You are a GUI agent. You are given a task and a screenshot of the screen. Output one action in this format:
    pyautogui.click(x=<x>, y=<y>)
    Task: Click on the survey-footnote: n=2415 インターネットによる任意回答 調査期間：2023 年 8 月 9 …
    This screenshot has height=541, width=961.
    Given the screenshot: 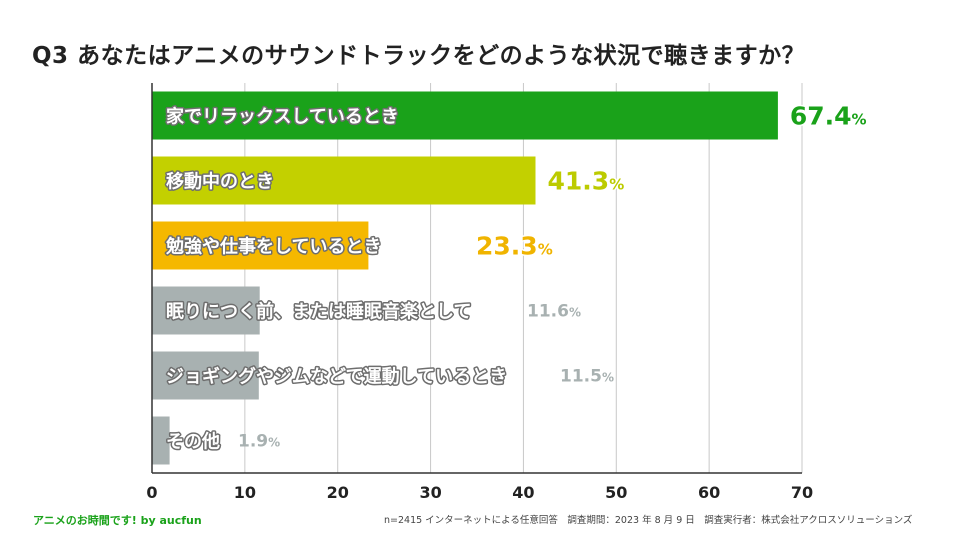 What is the action you would take?
    pyautogui.click(x=648, y=520)
    